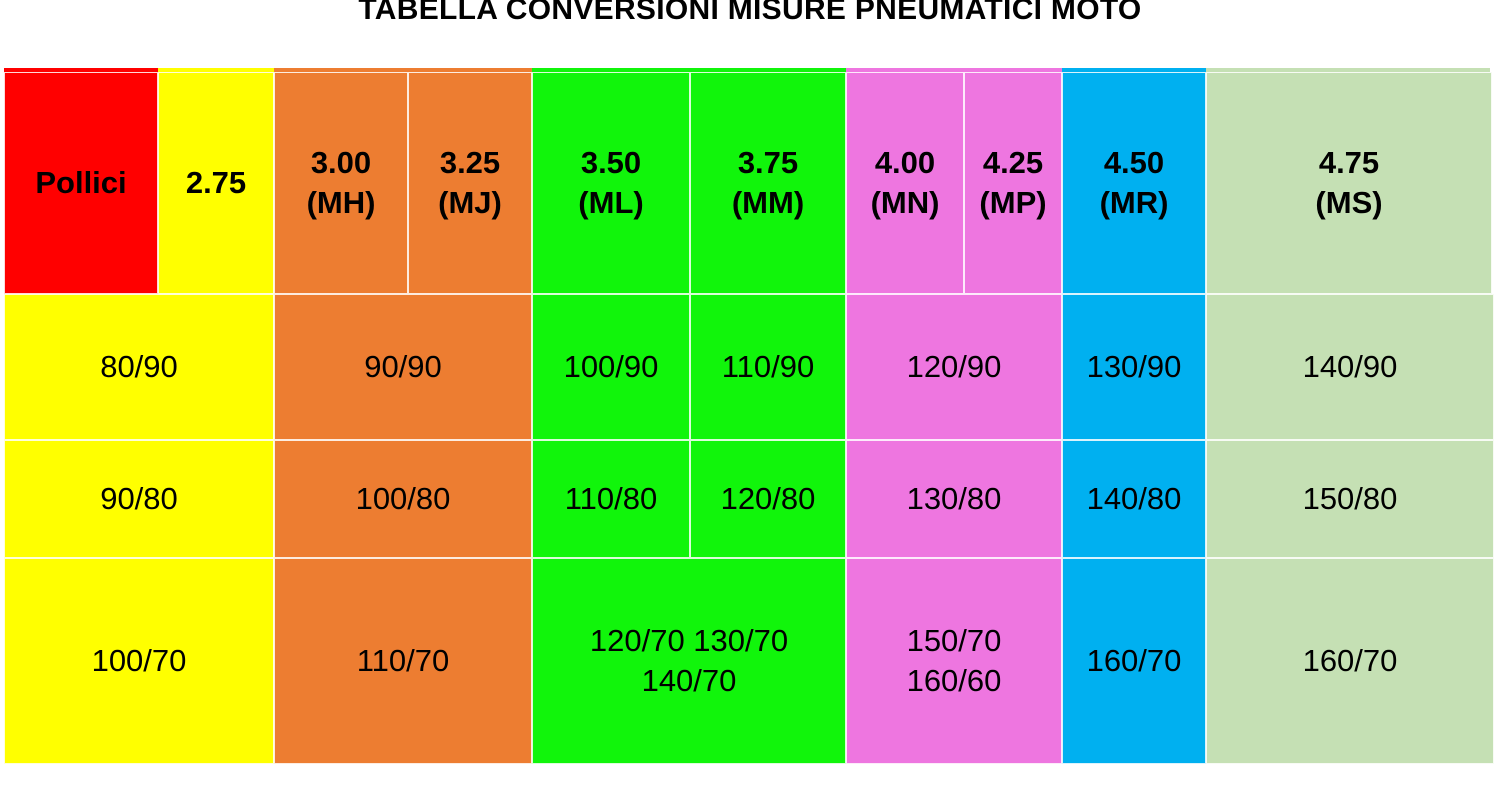 This screenshot has height=801, width=1500. What do you see at coordinates (403, 499) in the screenshot?
I see `table-cell: 100/80` at bounding box center [403, 499].